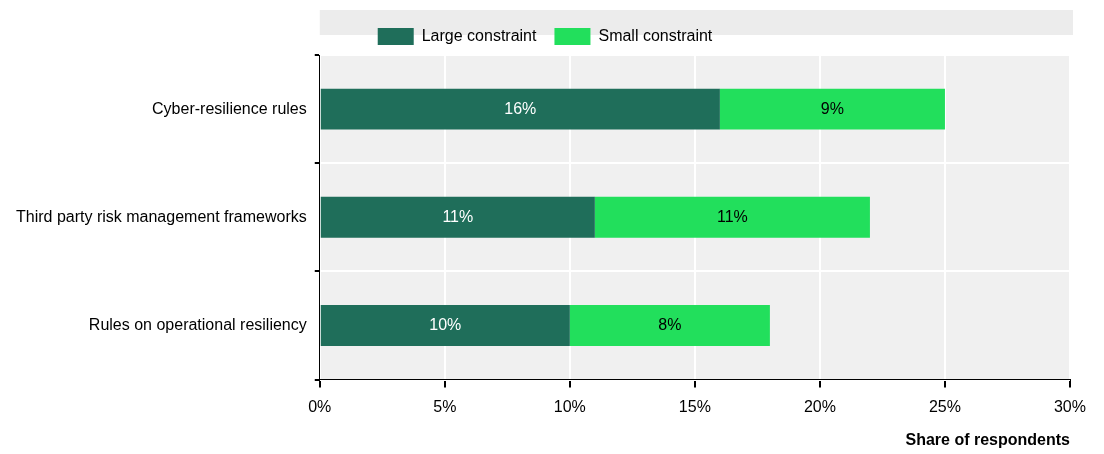 The image size is (1104, 454). What do you see at coordinates (320, 406) in the screenshot?
I see `x-tick-label: 0%` at bounding box center [320, 406].